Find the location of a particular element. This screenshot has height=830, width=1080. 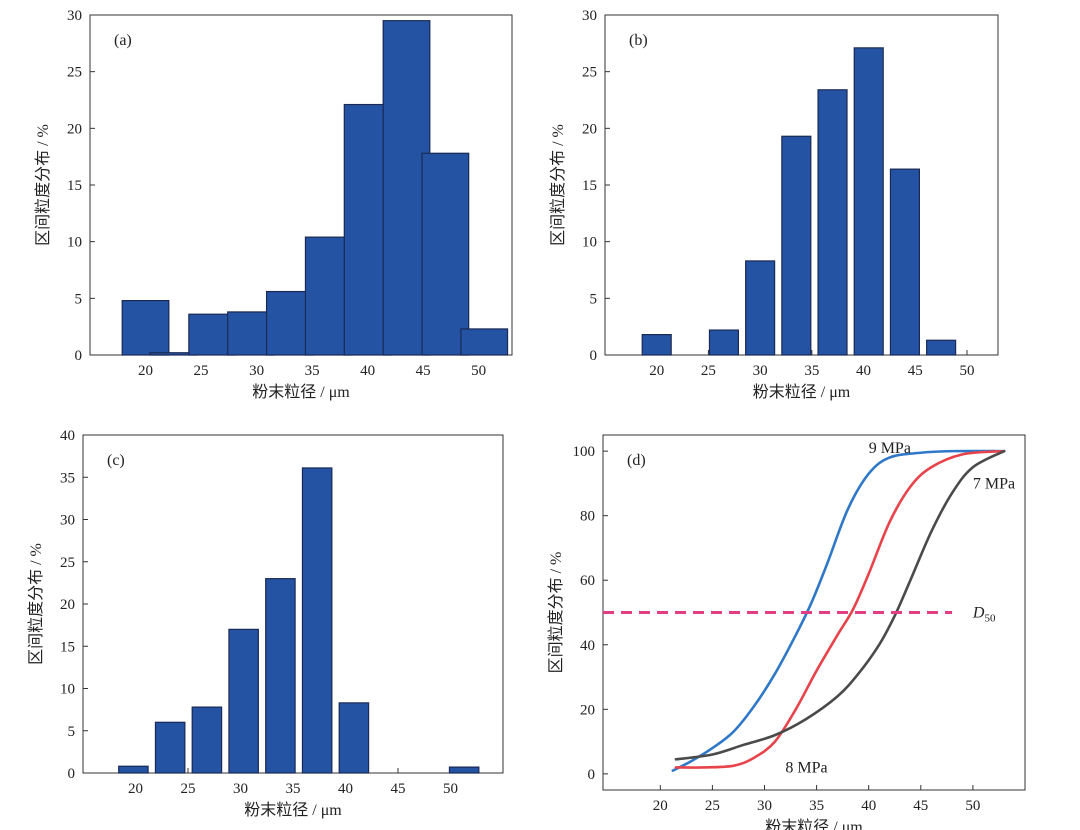

series-line-8-mpa is located at coordinates (840, 609).